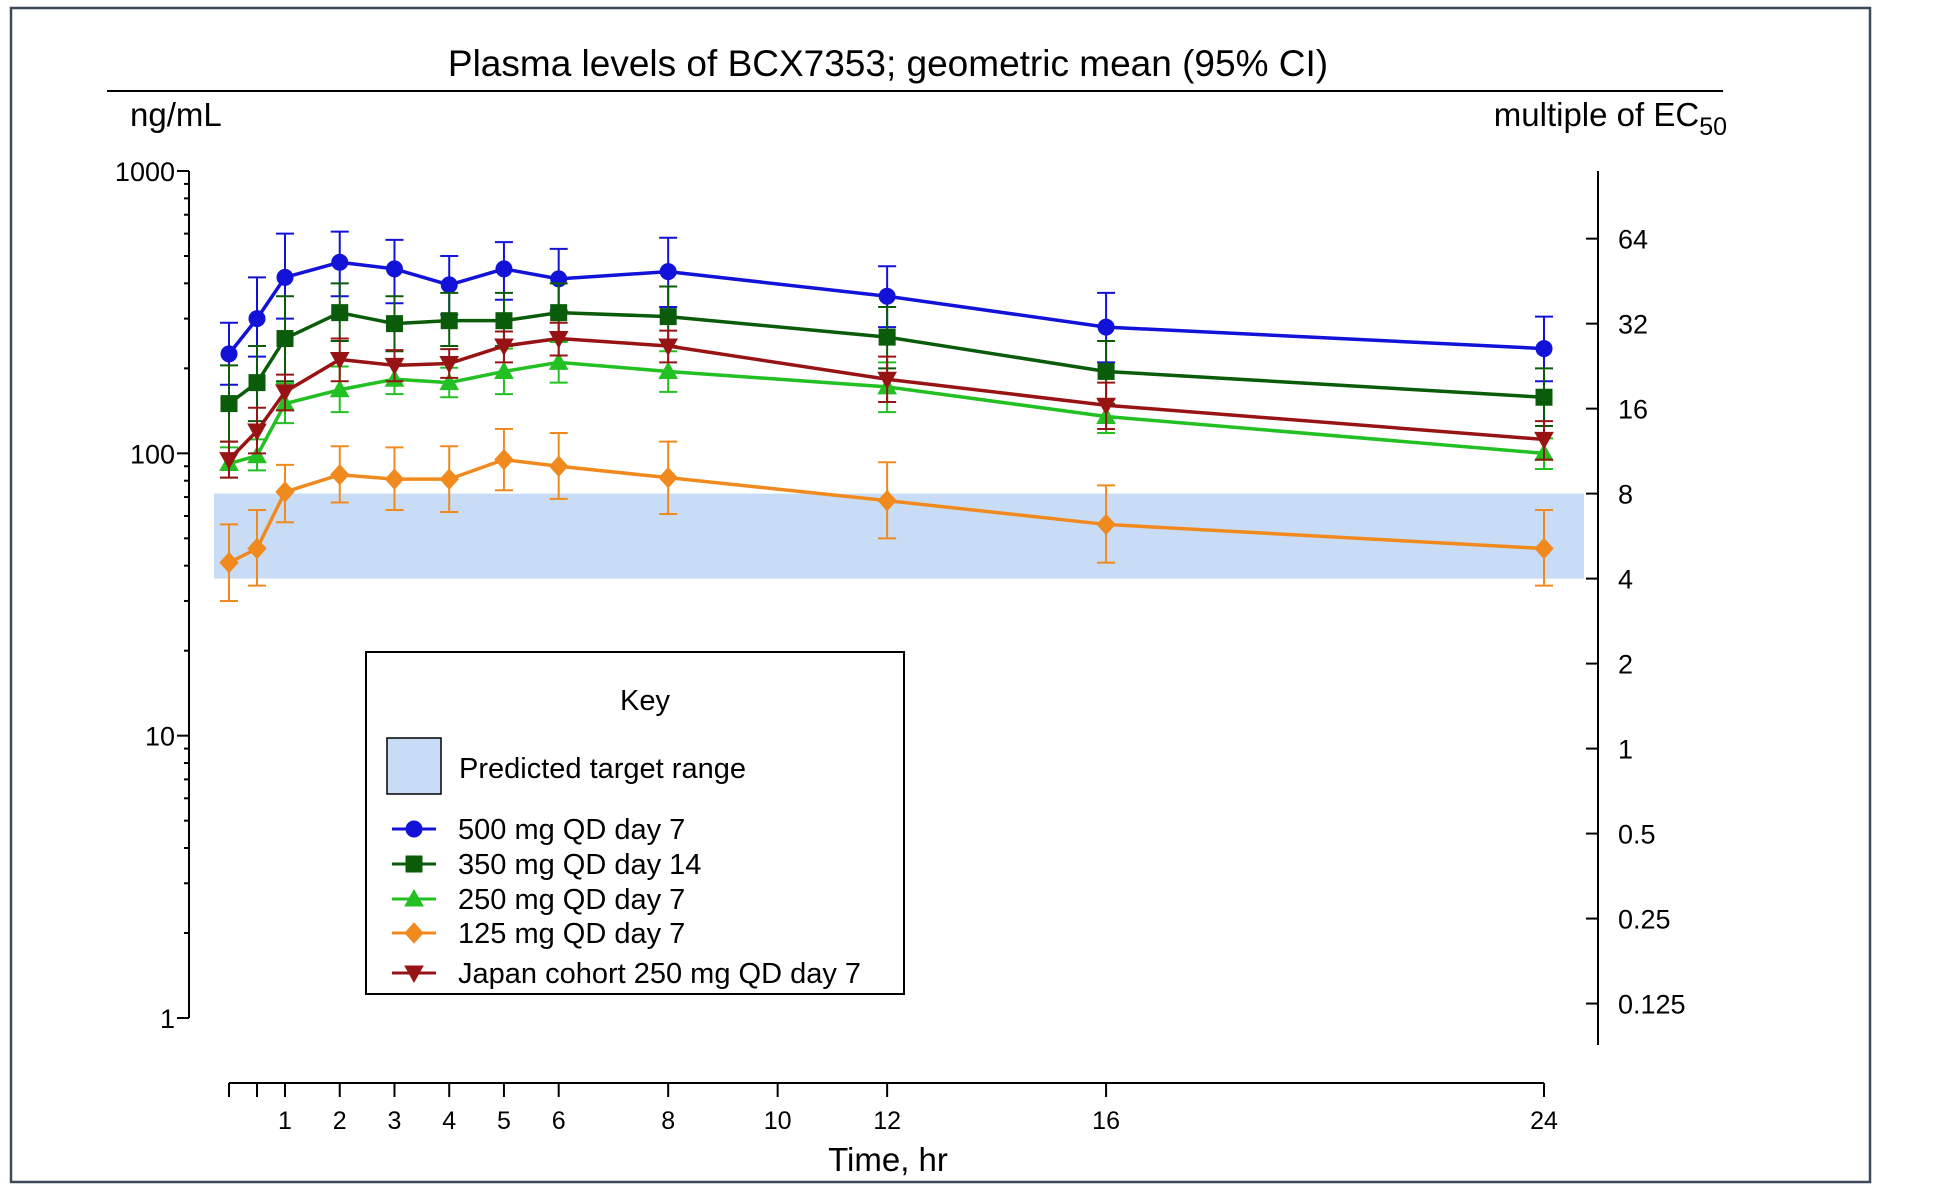 Image resolution: width=1951 pixels, height=1196 pixels. What do you see at coordinates (1625, 495) in the screenshot?
I see `y-right-tick-label: 8` at bounding box center [1625, 495].